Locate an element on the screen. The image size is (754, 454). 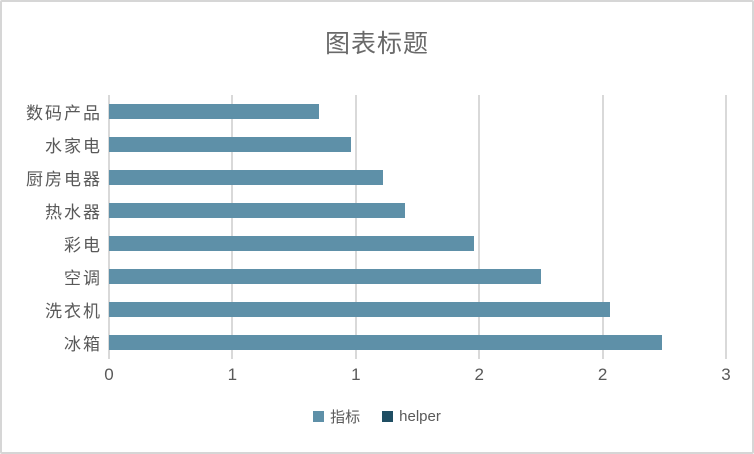
category-label: 彩电 is located at coordinates (83, 245).